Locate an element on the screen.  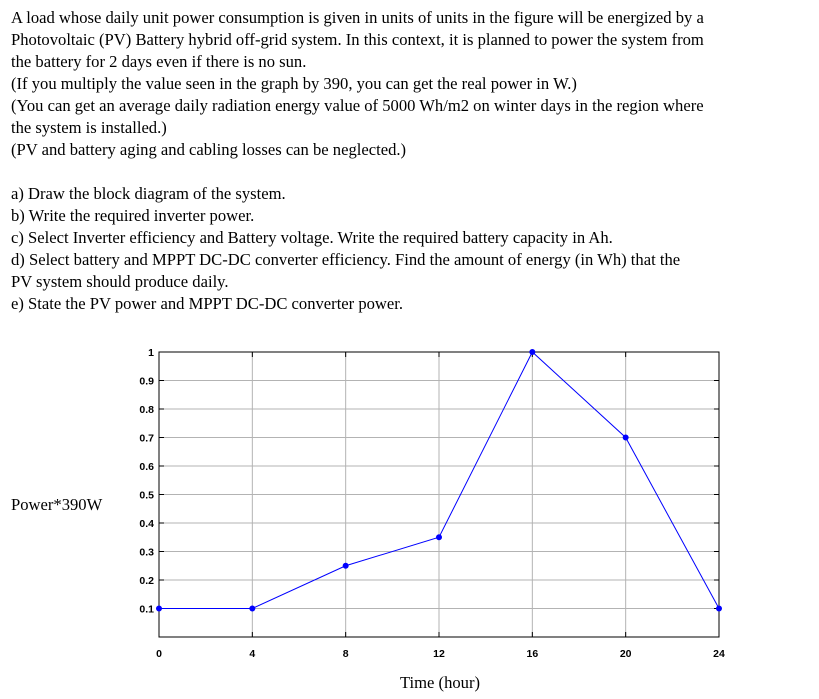
y-tick-label: 0.2 is located at coordinates (146, 581).